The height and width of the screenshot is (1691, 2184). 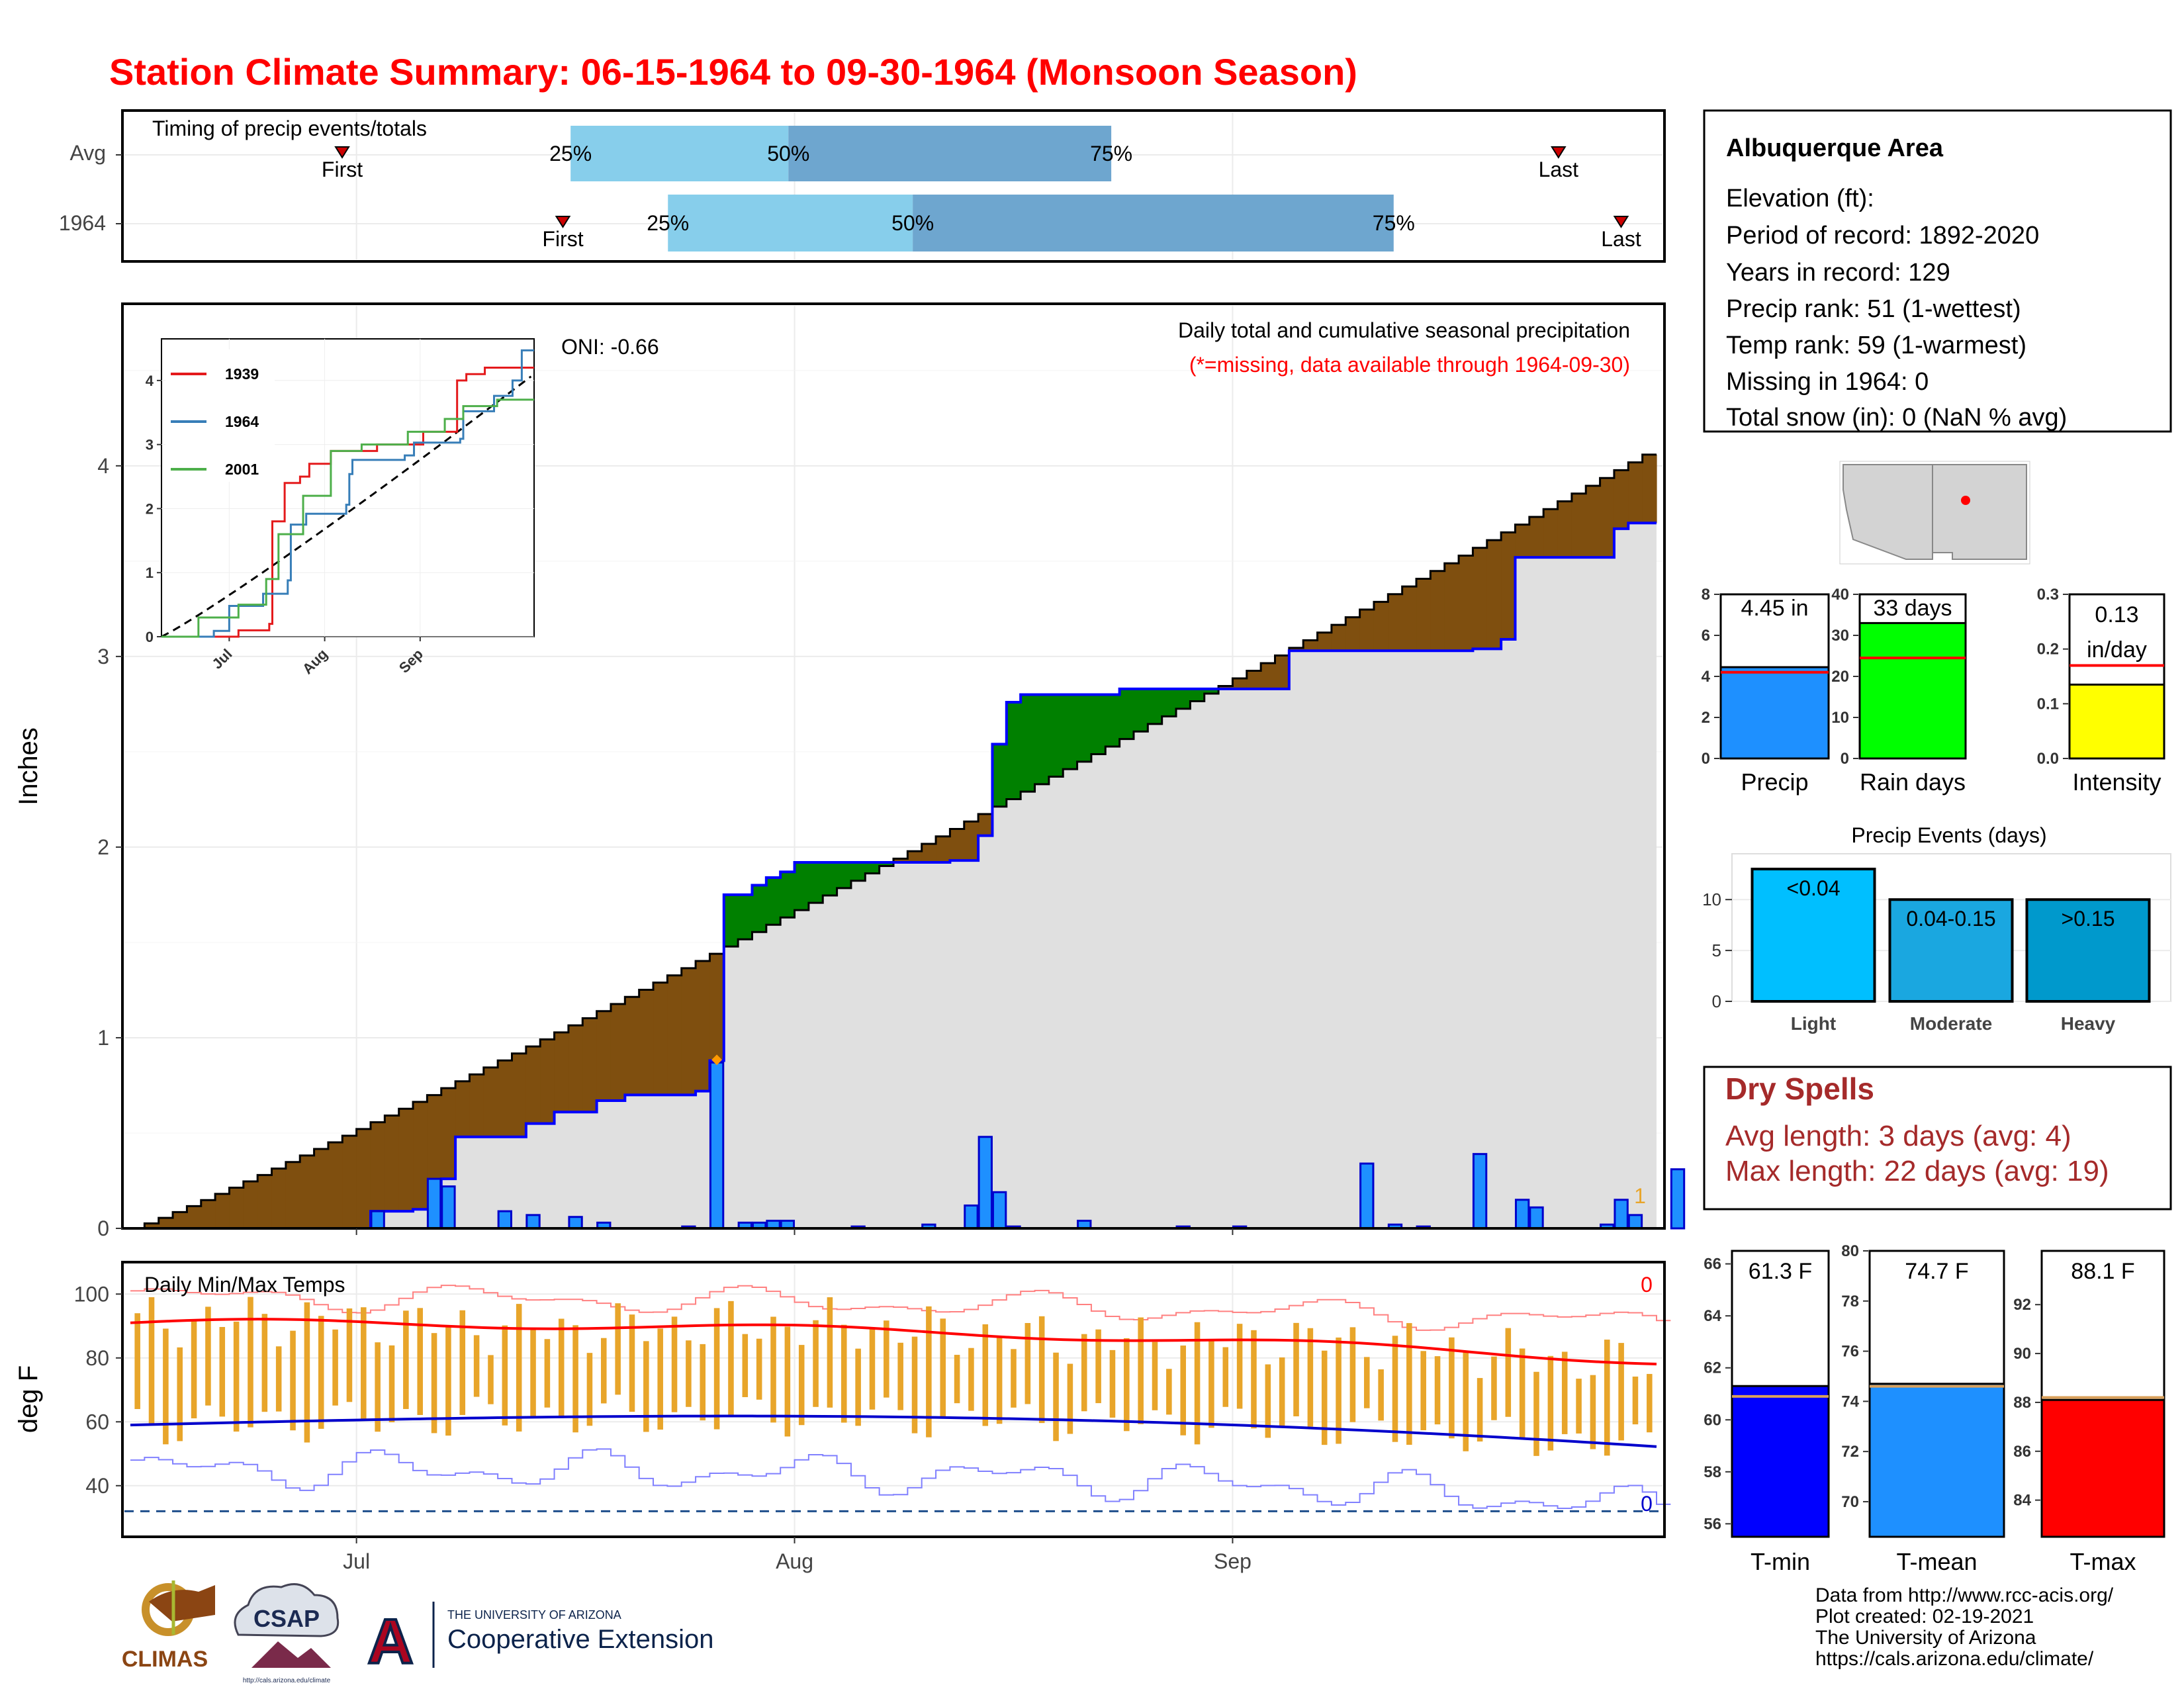 I want to click on events-bar-label: <0.04, so click(x=1814, y=888).